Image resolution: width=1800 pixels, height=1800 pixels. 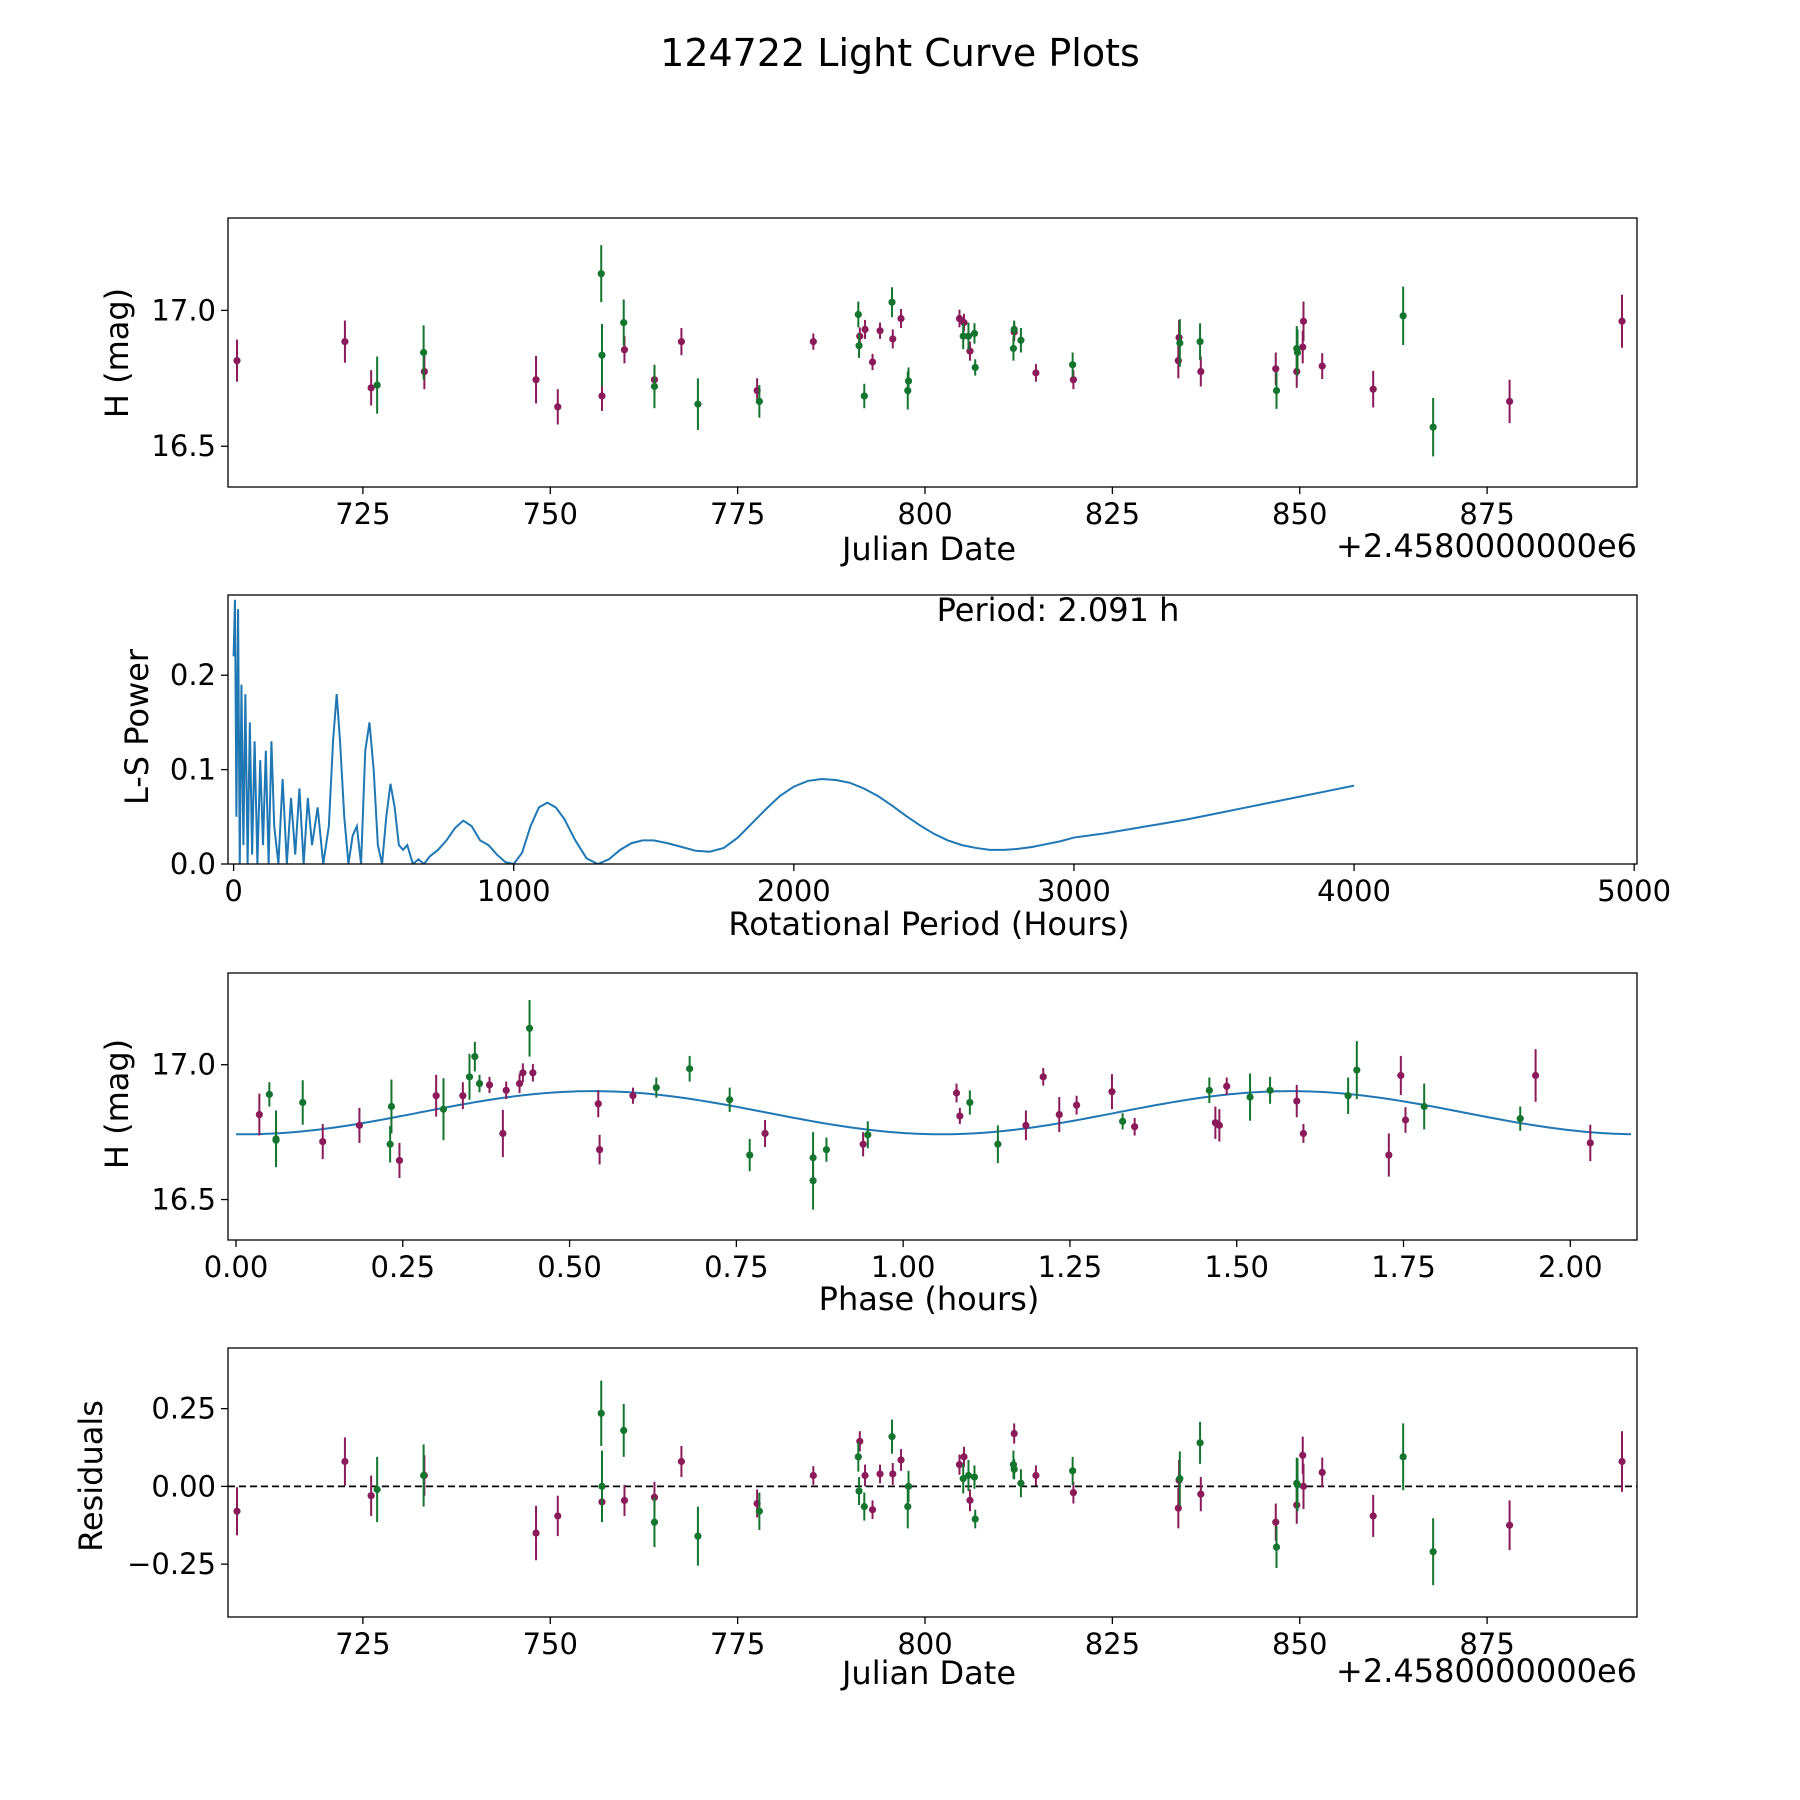 What do you see at coordinates (193, 770) in the screenshot?
I see `y-tick-label: 0.1` at bounding box center [193, 770].